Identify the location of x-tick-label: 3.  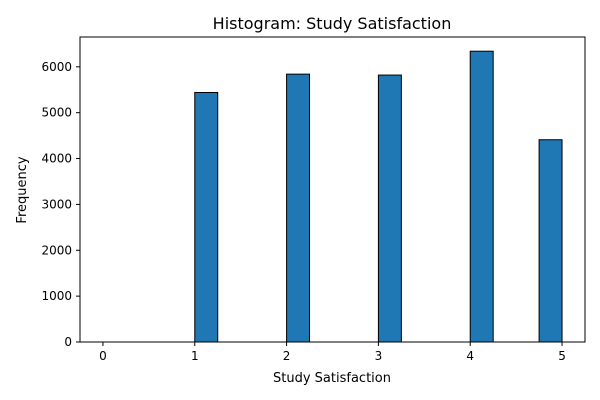
(379, 356).